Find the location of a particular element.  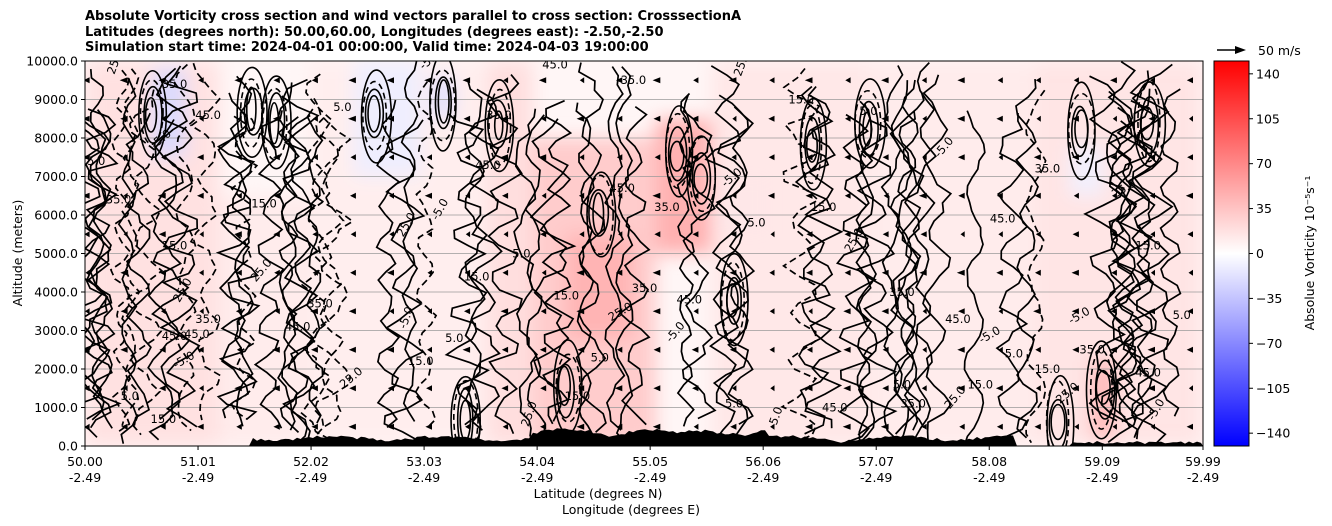

x-tick-label-lat: 59.09 is located at coordinates (1102, 461).